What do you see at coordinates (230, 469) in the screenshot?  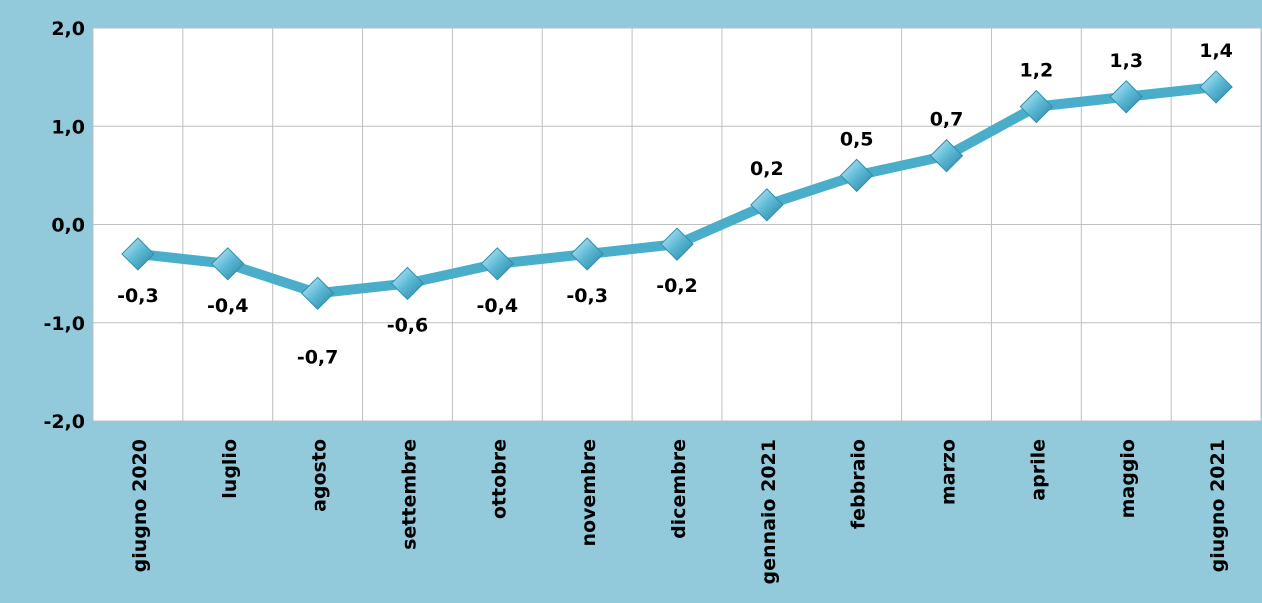 I see `x-tick-label: luglio` at bounding box center [230, 469].